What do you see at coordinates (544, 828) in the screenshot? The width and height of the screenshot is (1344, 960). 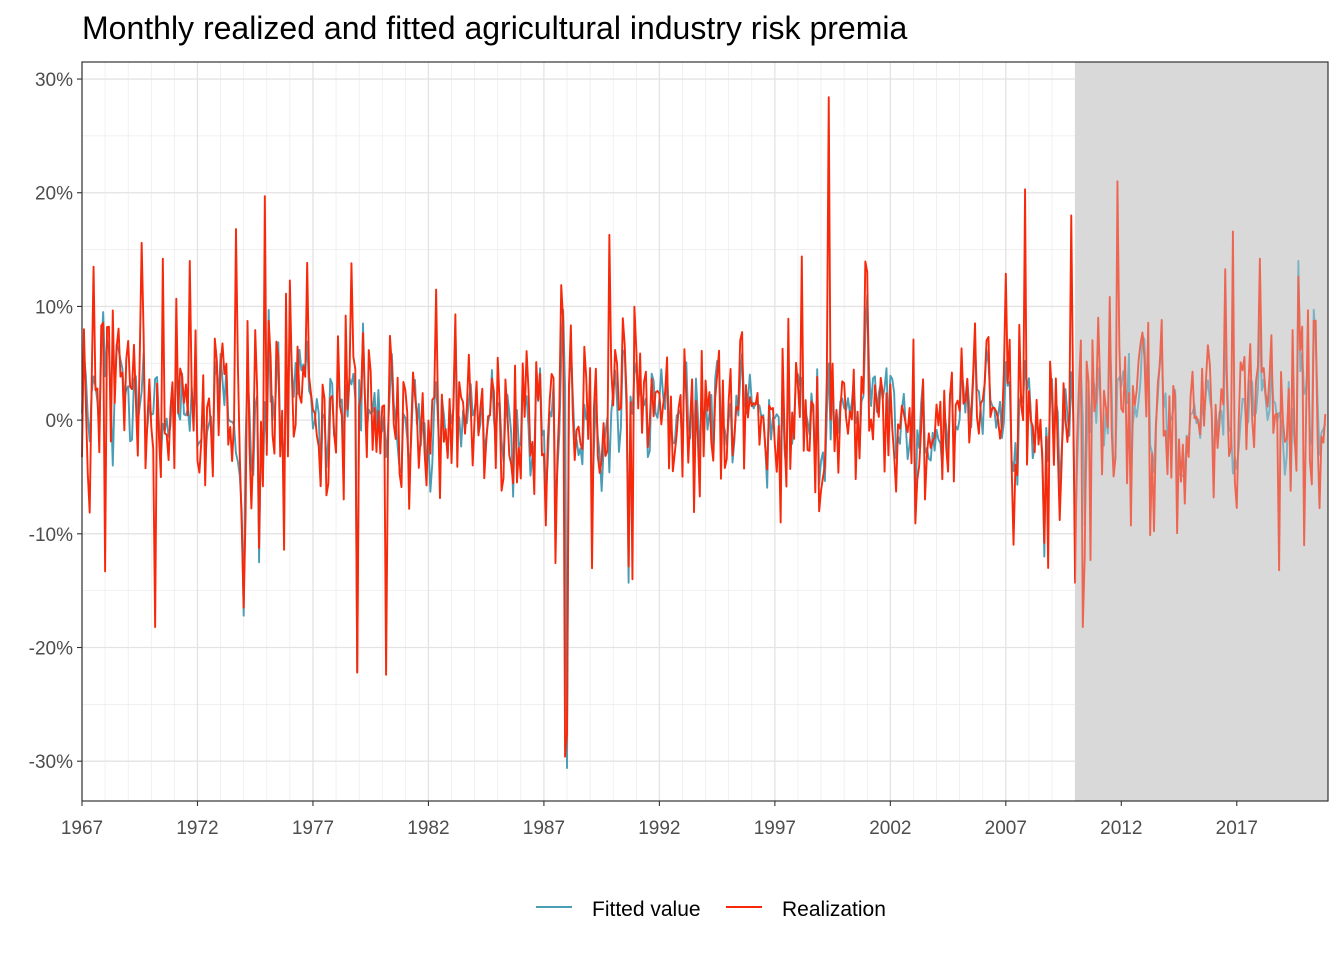 I see `x-tick-label: 1987` at bounding box center [544, 828].